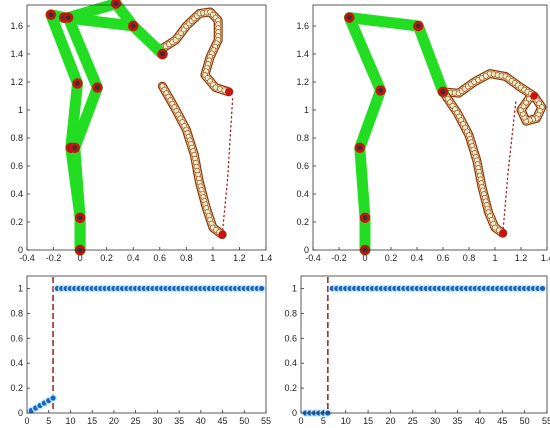 This screenshot has height=428, width=550. Describe the element at coordinates (458, 421) in the screenshot. I see `x-tick-label: 35` at that location.